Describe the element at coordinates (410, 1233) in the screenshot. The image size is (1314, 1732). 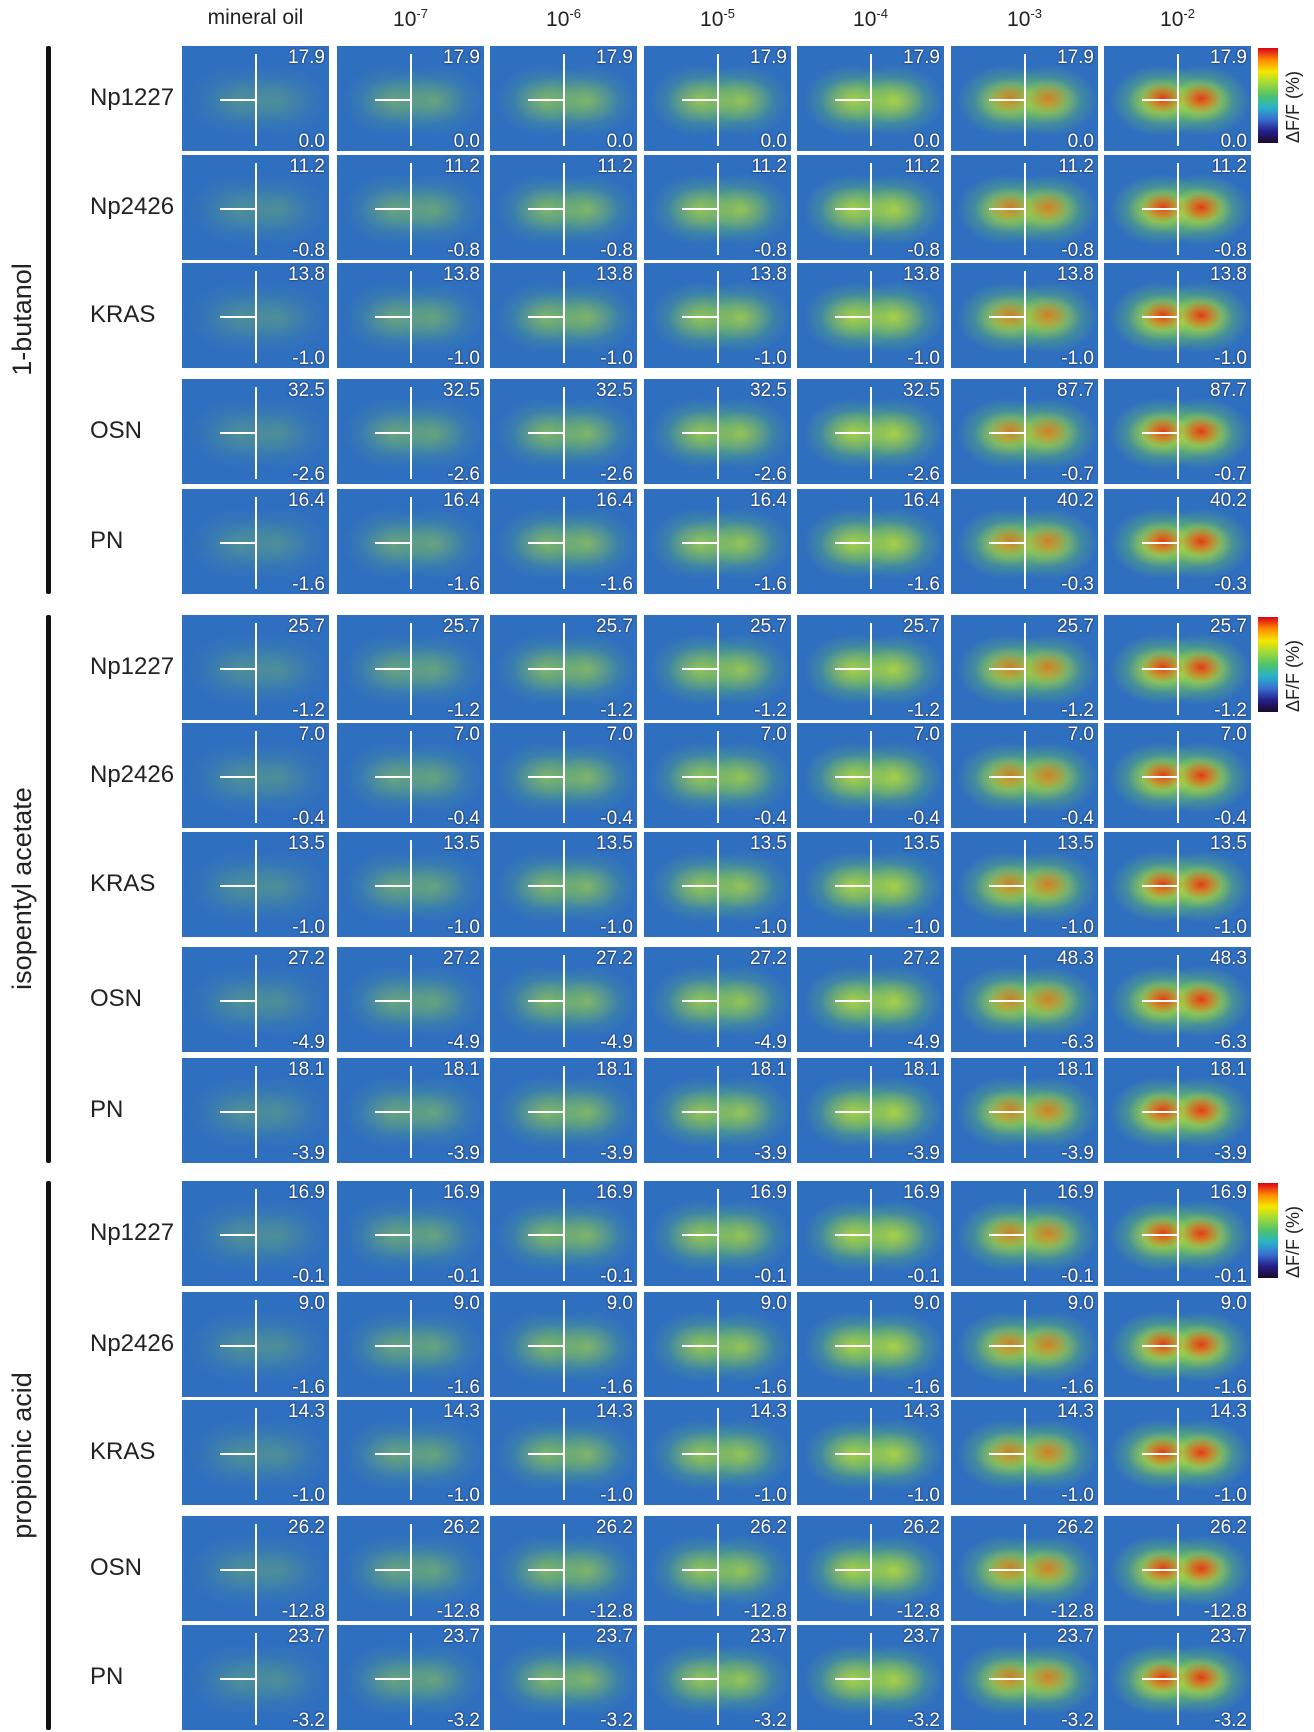
I see `response-image: 16.9 -0.1` at that location.